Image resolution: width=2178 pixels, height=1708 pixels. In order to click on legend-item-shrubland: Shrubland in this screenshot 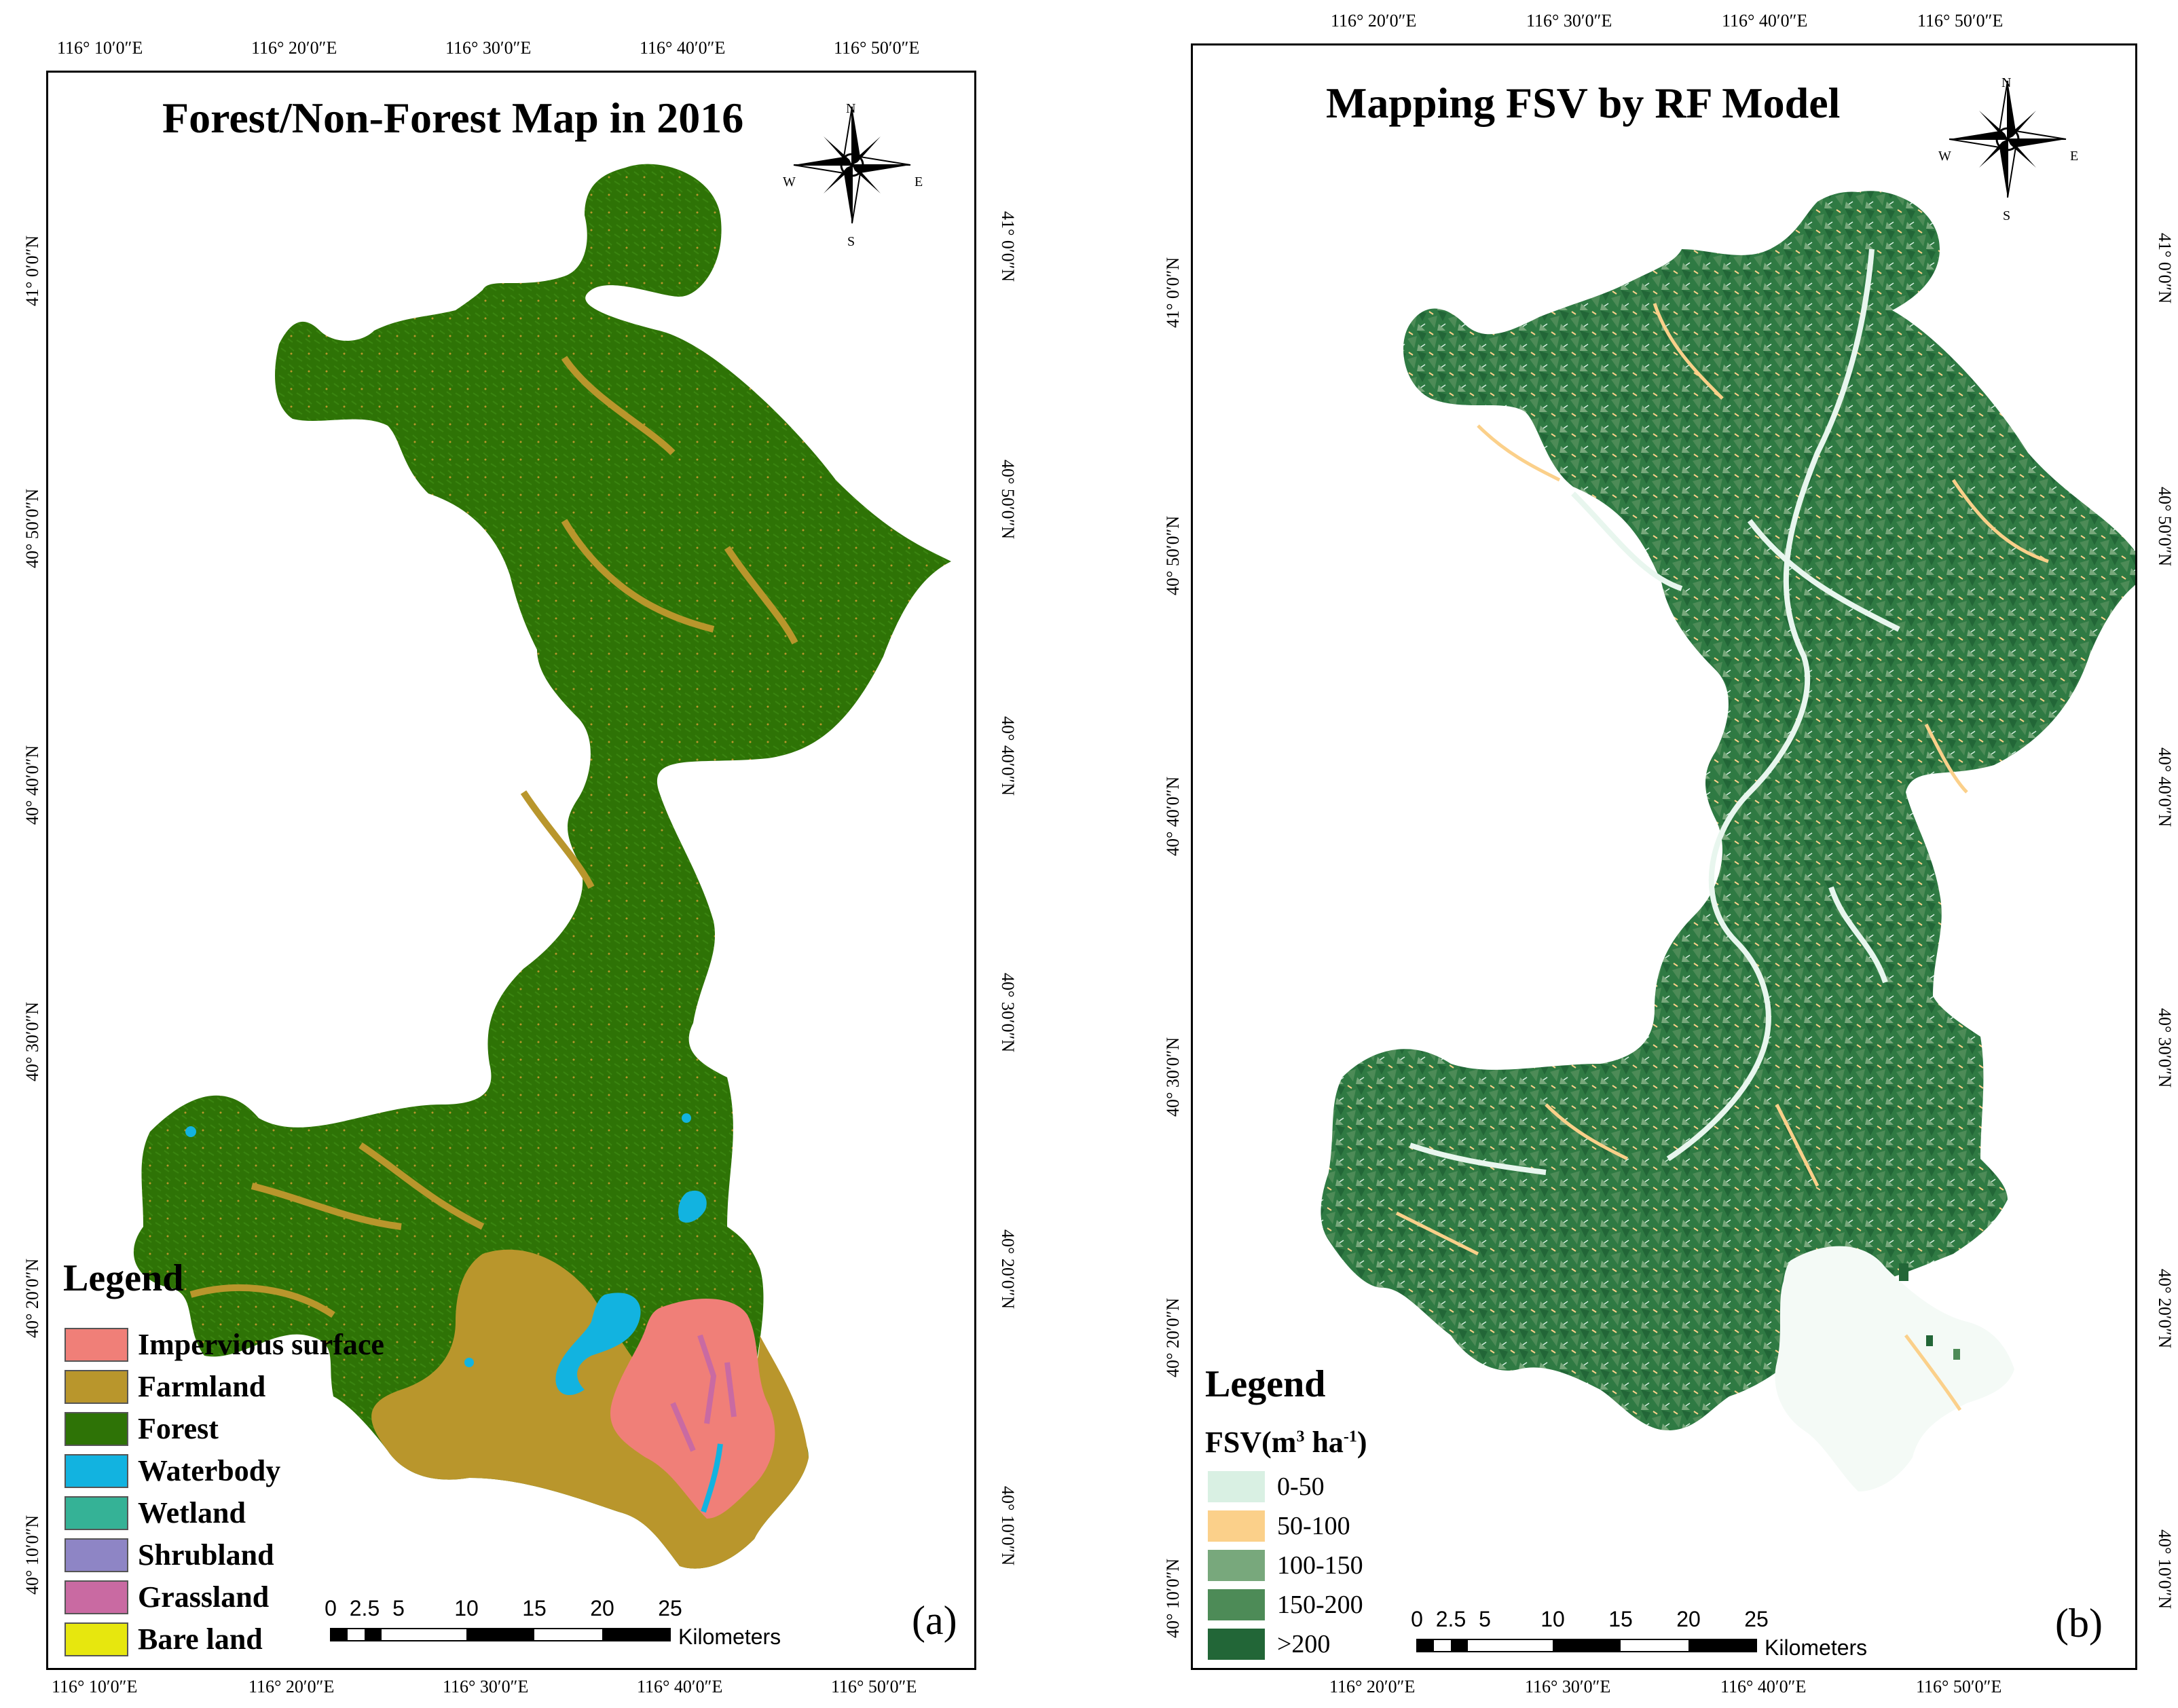, I will do `click(169, 1555)`.